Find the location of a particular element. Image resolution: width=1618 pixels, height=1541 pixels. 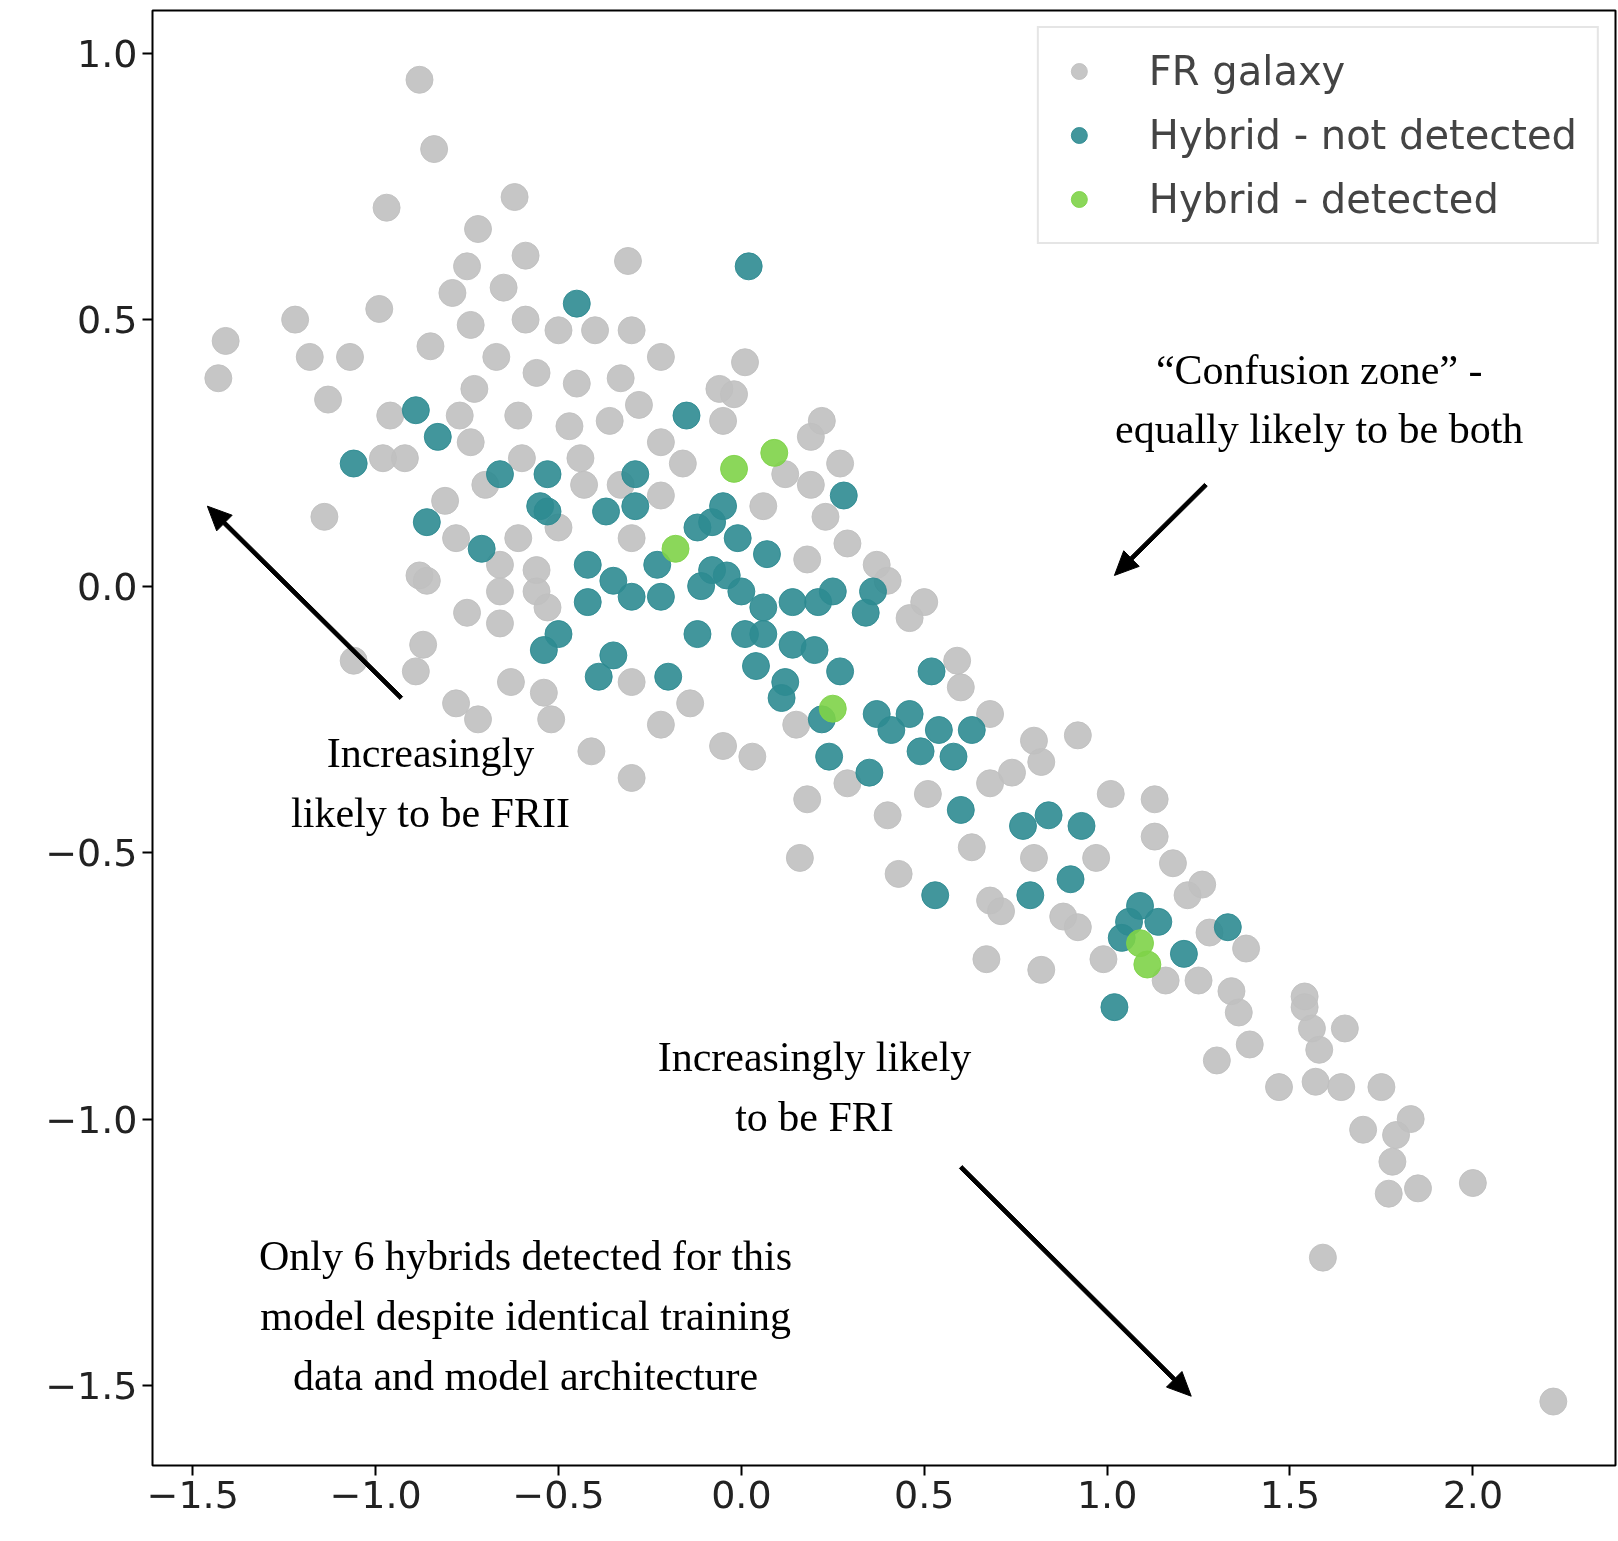

y-tick-label: −1.5 is located at coordinates (91, 1386).